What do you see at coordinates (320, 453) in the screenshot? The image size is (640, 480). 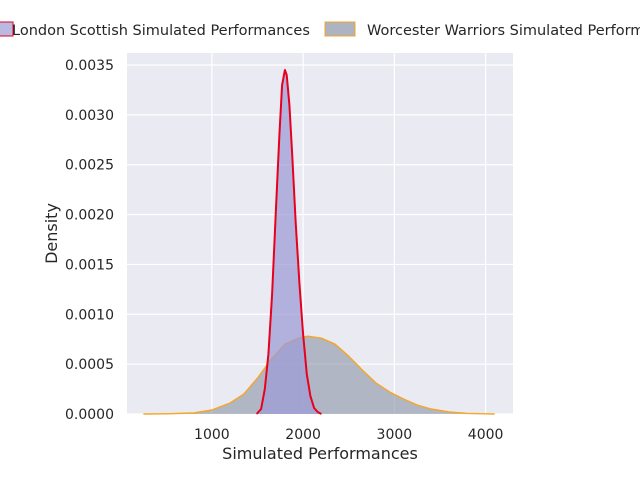 I see `x-axis-label: Simulated Performances` at bounding box center [320, 453].